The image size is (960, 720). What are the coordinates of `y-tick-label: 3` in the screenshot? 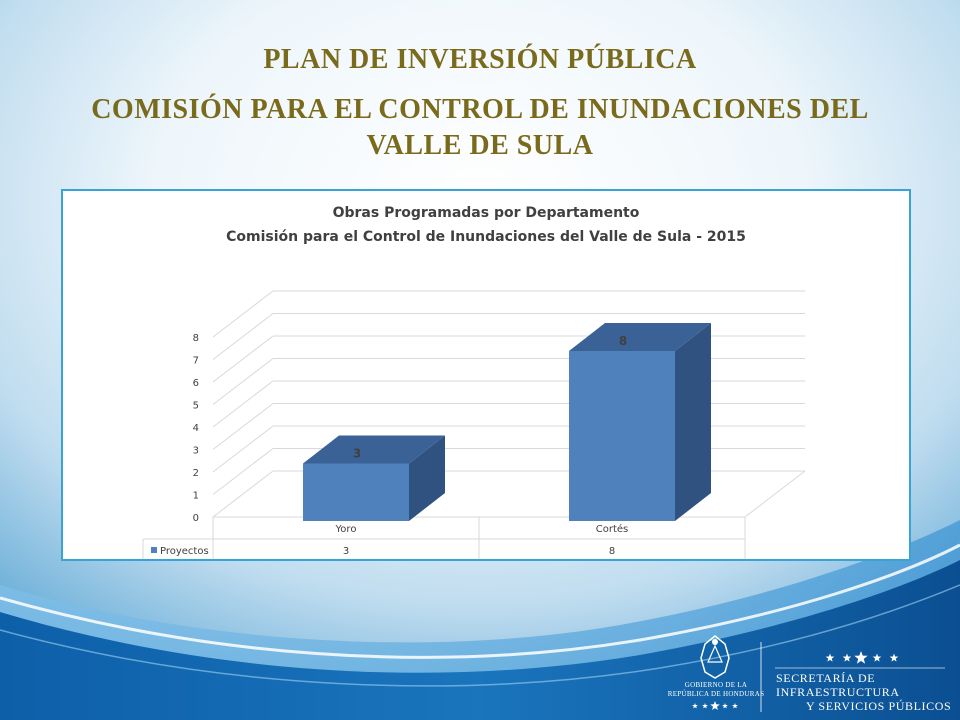 It's located at (196, 451).